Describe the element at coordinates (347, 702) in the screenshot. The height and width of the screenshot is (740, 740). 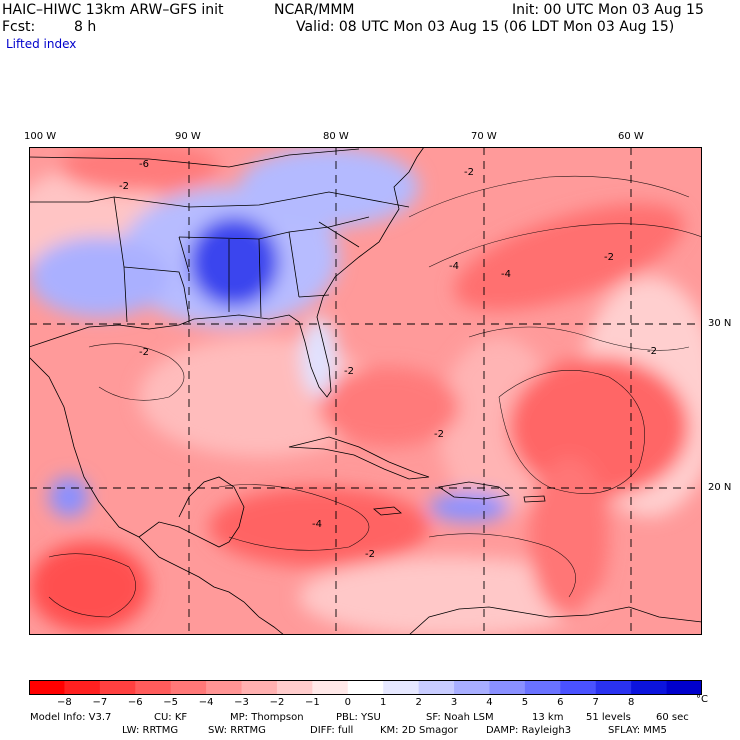
I see `colorbar-tick-label: 0` at that location.